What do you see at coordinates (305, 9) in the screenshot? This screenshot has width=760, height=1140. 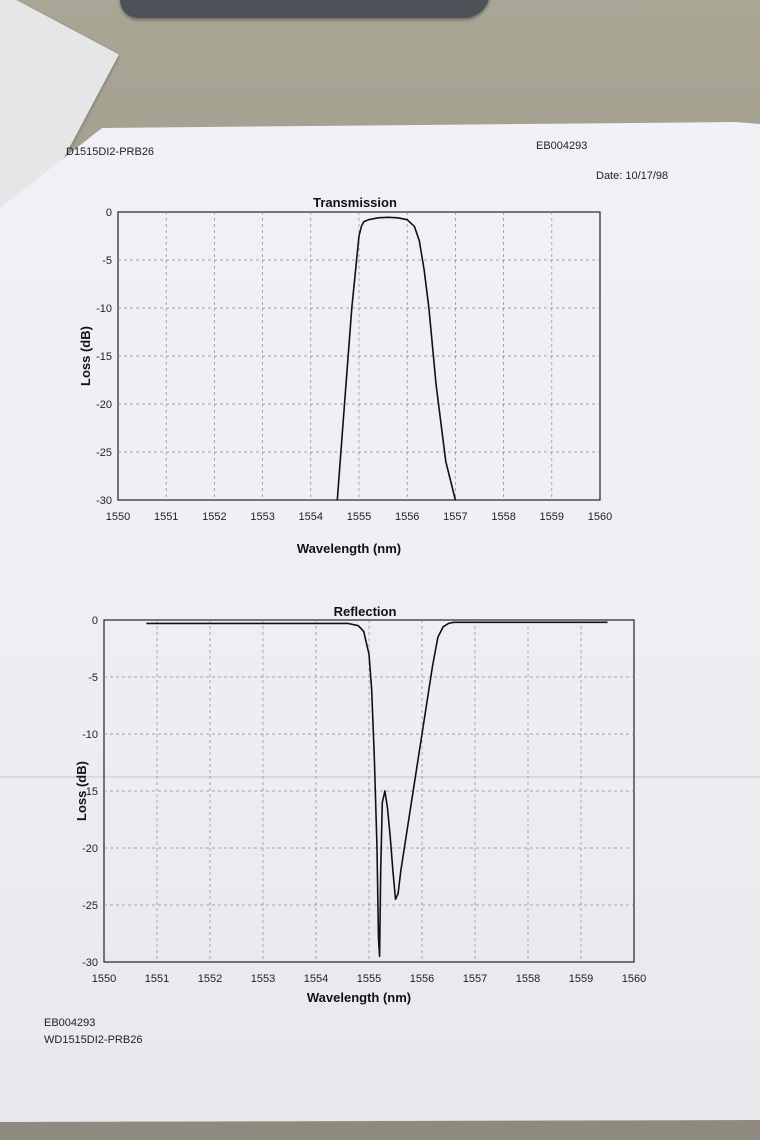 I see `mouse-pad` at bounding box center [305, 9].